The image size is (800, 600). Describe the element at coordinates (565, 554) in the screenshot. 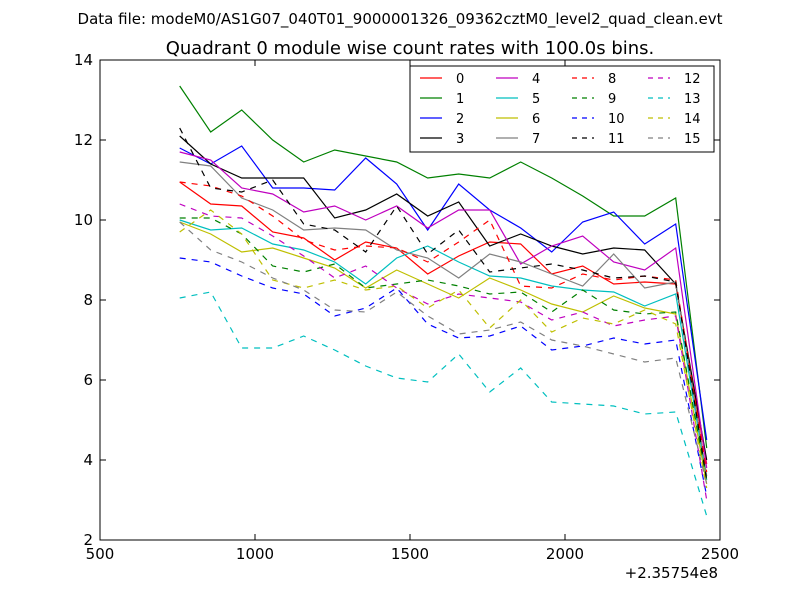

I see `x-tick-label: 2000` at that location.